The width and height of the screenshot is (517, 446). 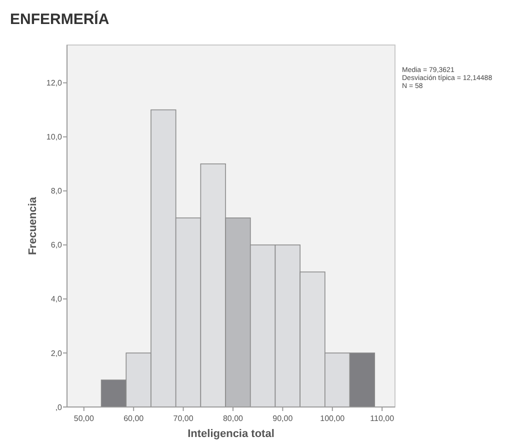 I want to click on x-tick-label: 90,00, so click(x=283, y=418).